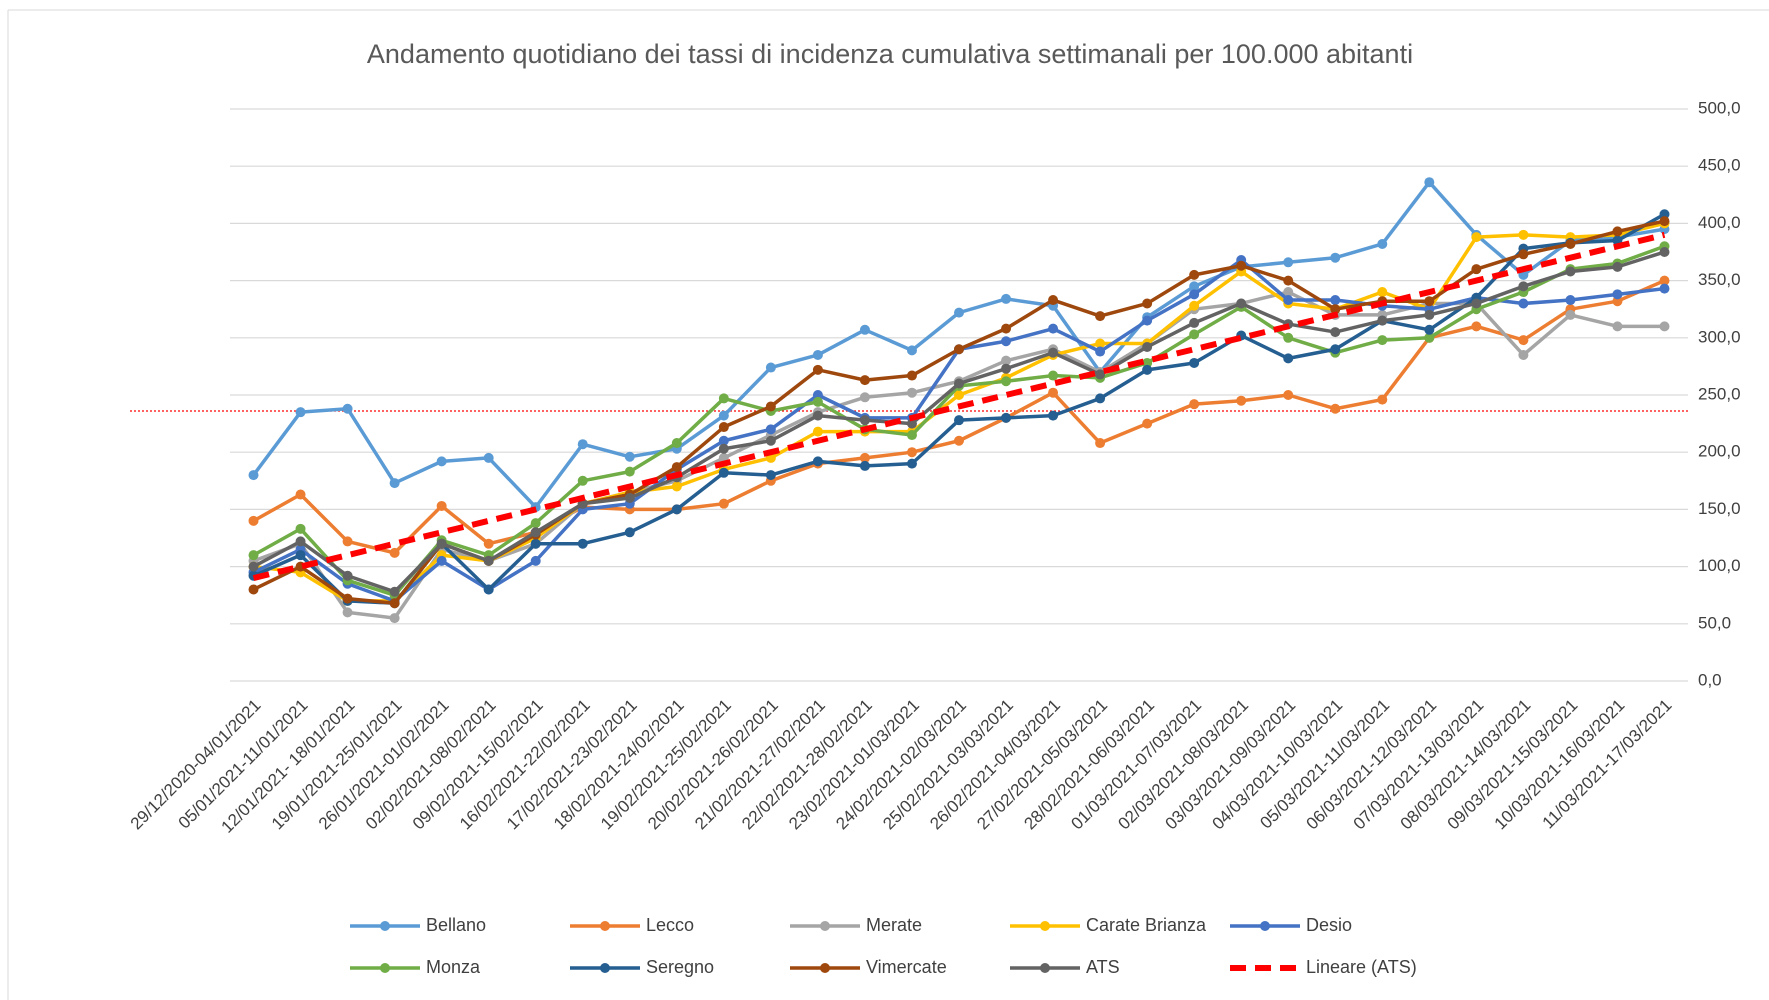 Image resolution: width=1769 pixels, height=1000 pixels. What do you see at coordinates (453, 967) in the screenshot?
I see `legend-label: Monza` at bounding box center [453, 967].